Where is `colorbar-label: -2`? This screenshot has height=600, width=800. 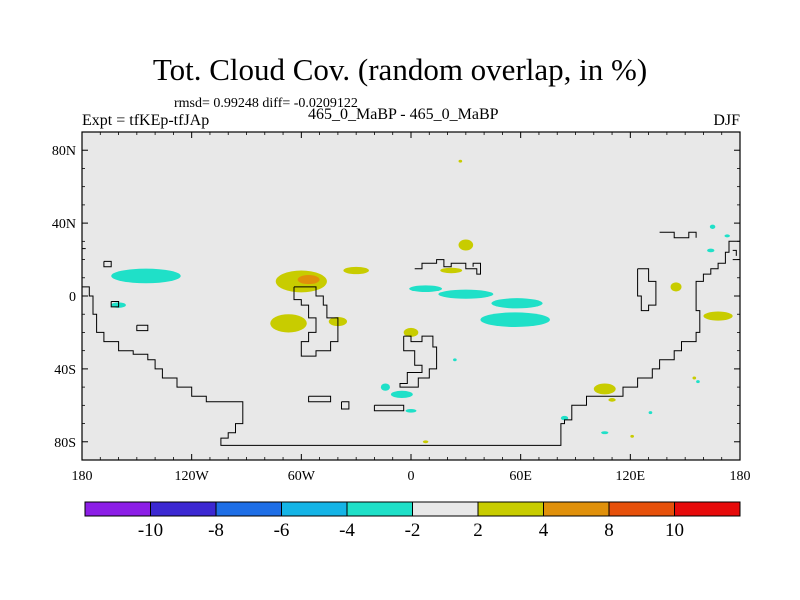 colorbar-label: -2 is located at coordinates (413, 530).